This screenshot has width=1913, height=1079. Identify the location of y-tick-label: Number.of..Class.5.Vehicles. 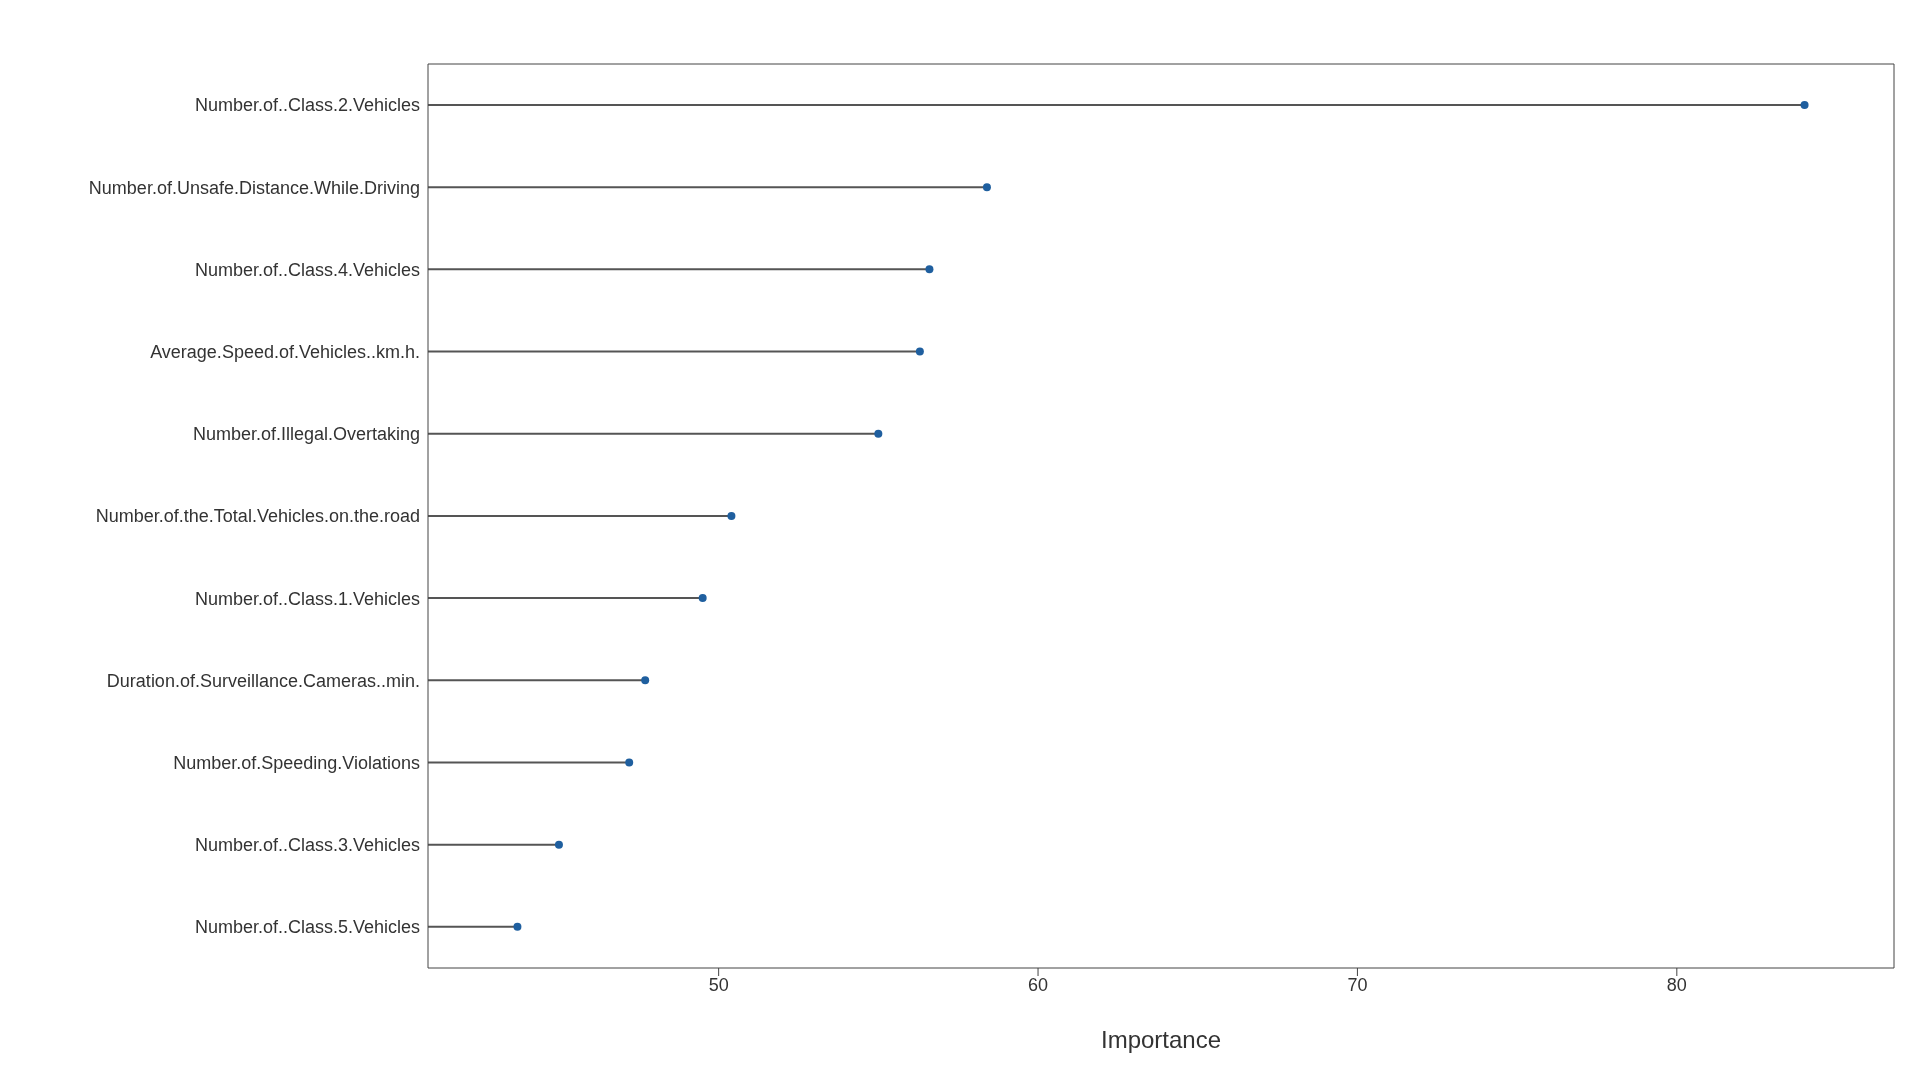
(307, 927).